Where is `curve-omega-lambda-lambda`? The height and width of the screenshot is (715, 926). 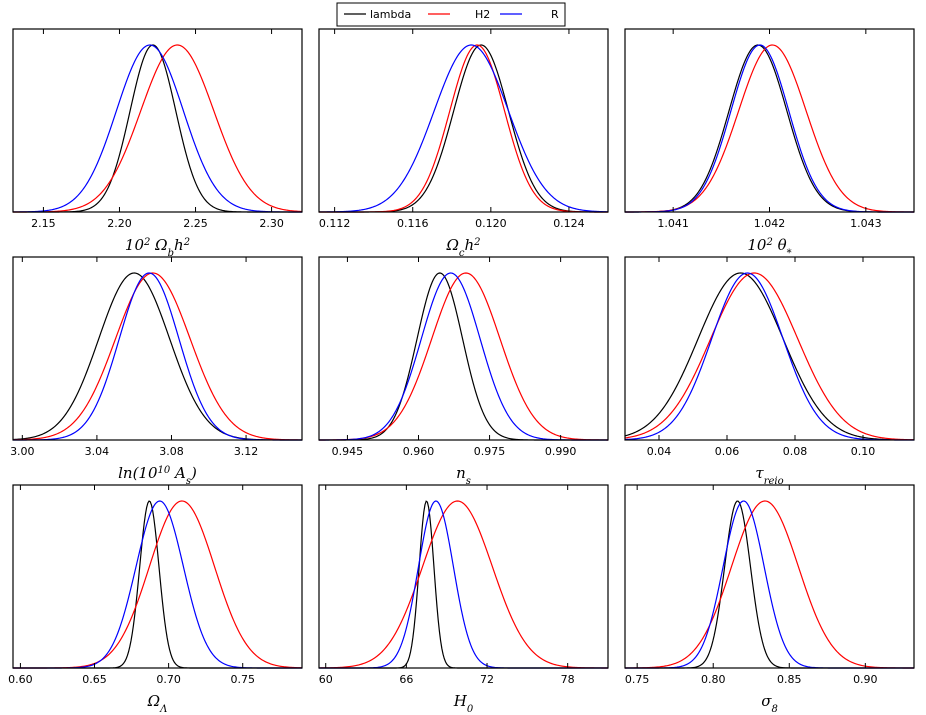
curve-omega-lambda-lambda is located at coordinates (157, 584).